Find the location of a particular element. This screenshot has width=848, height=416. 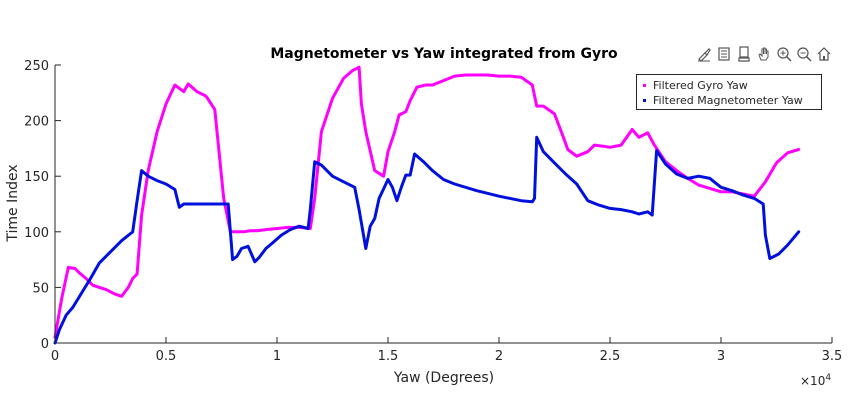

home-icon is located at coordinates (823, 54).